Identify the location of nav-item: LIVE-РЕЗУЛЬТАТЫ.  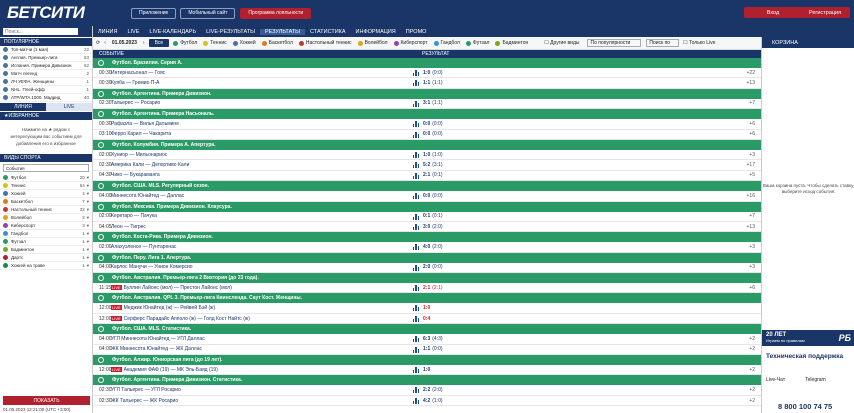
(230, 31).